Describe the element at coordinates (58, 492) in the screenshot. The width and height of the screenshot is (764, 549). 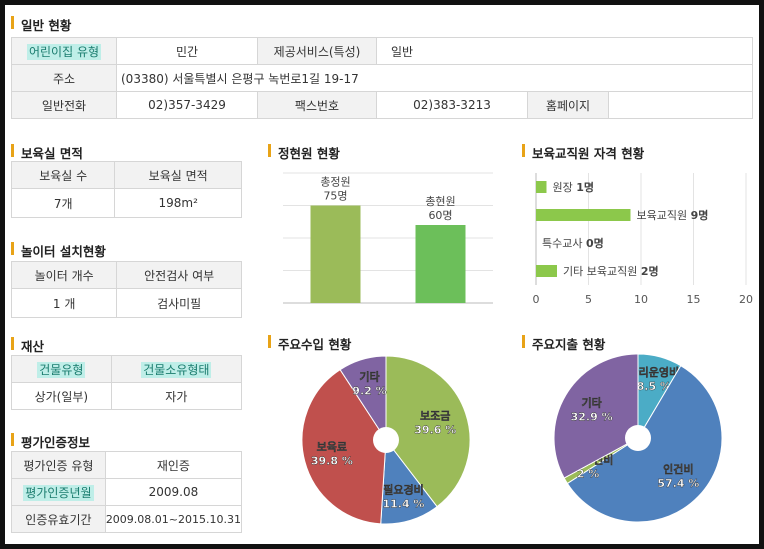
I see `eval-date-label: 평가인증년월` at that location.